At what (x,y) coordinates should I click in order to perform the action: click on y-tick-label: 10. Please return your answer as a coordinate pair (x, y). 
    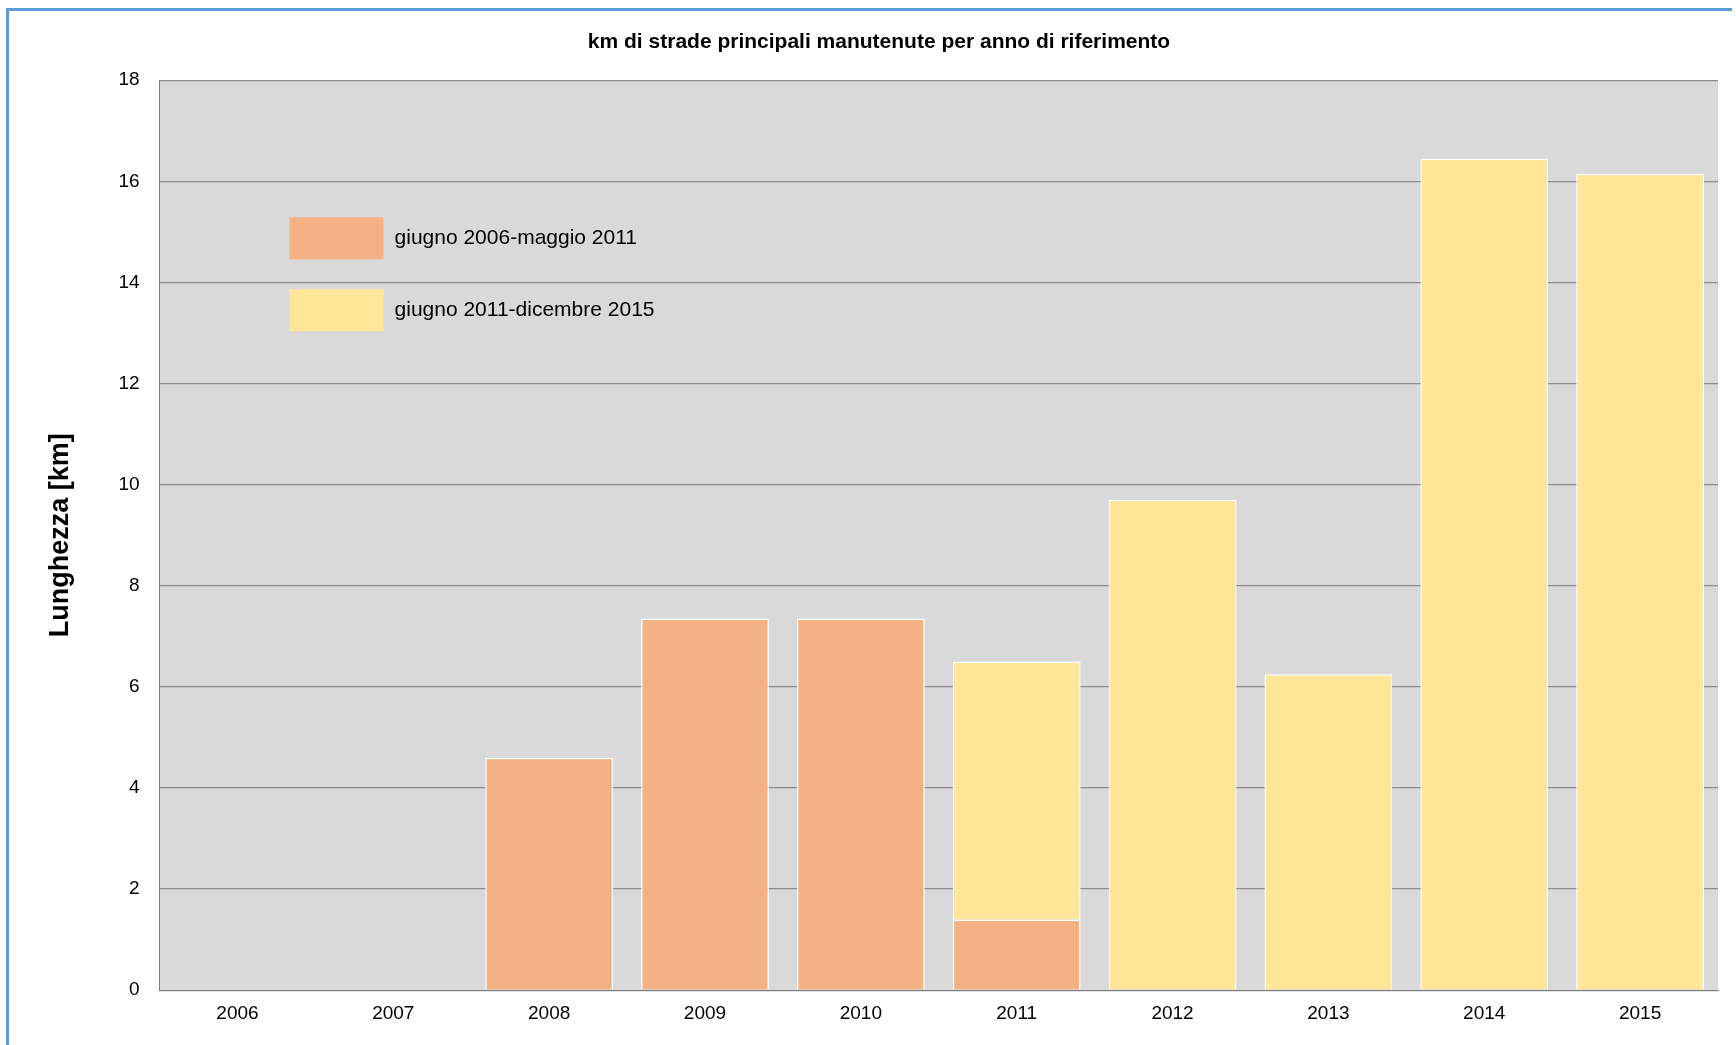
    Looking at the image, I should click on (129, 483).